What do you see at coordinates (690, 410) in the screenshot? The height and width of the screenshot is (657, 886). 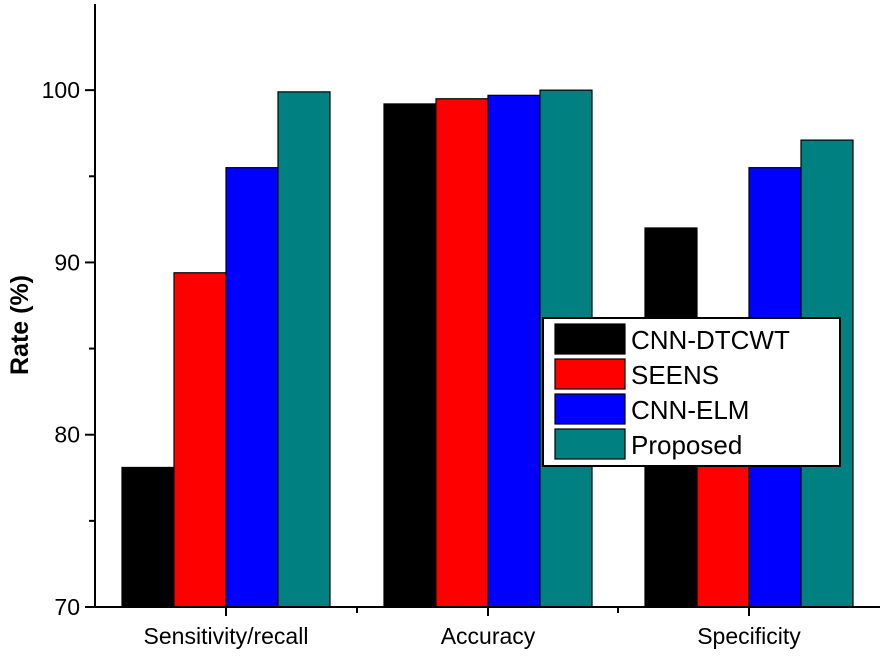 I see `legend-label: CNN-ELM` at bounding box center [690, 410].